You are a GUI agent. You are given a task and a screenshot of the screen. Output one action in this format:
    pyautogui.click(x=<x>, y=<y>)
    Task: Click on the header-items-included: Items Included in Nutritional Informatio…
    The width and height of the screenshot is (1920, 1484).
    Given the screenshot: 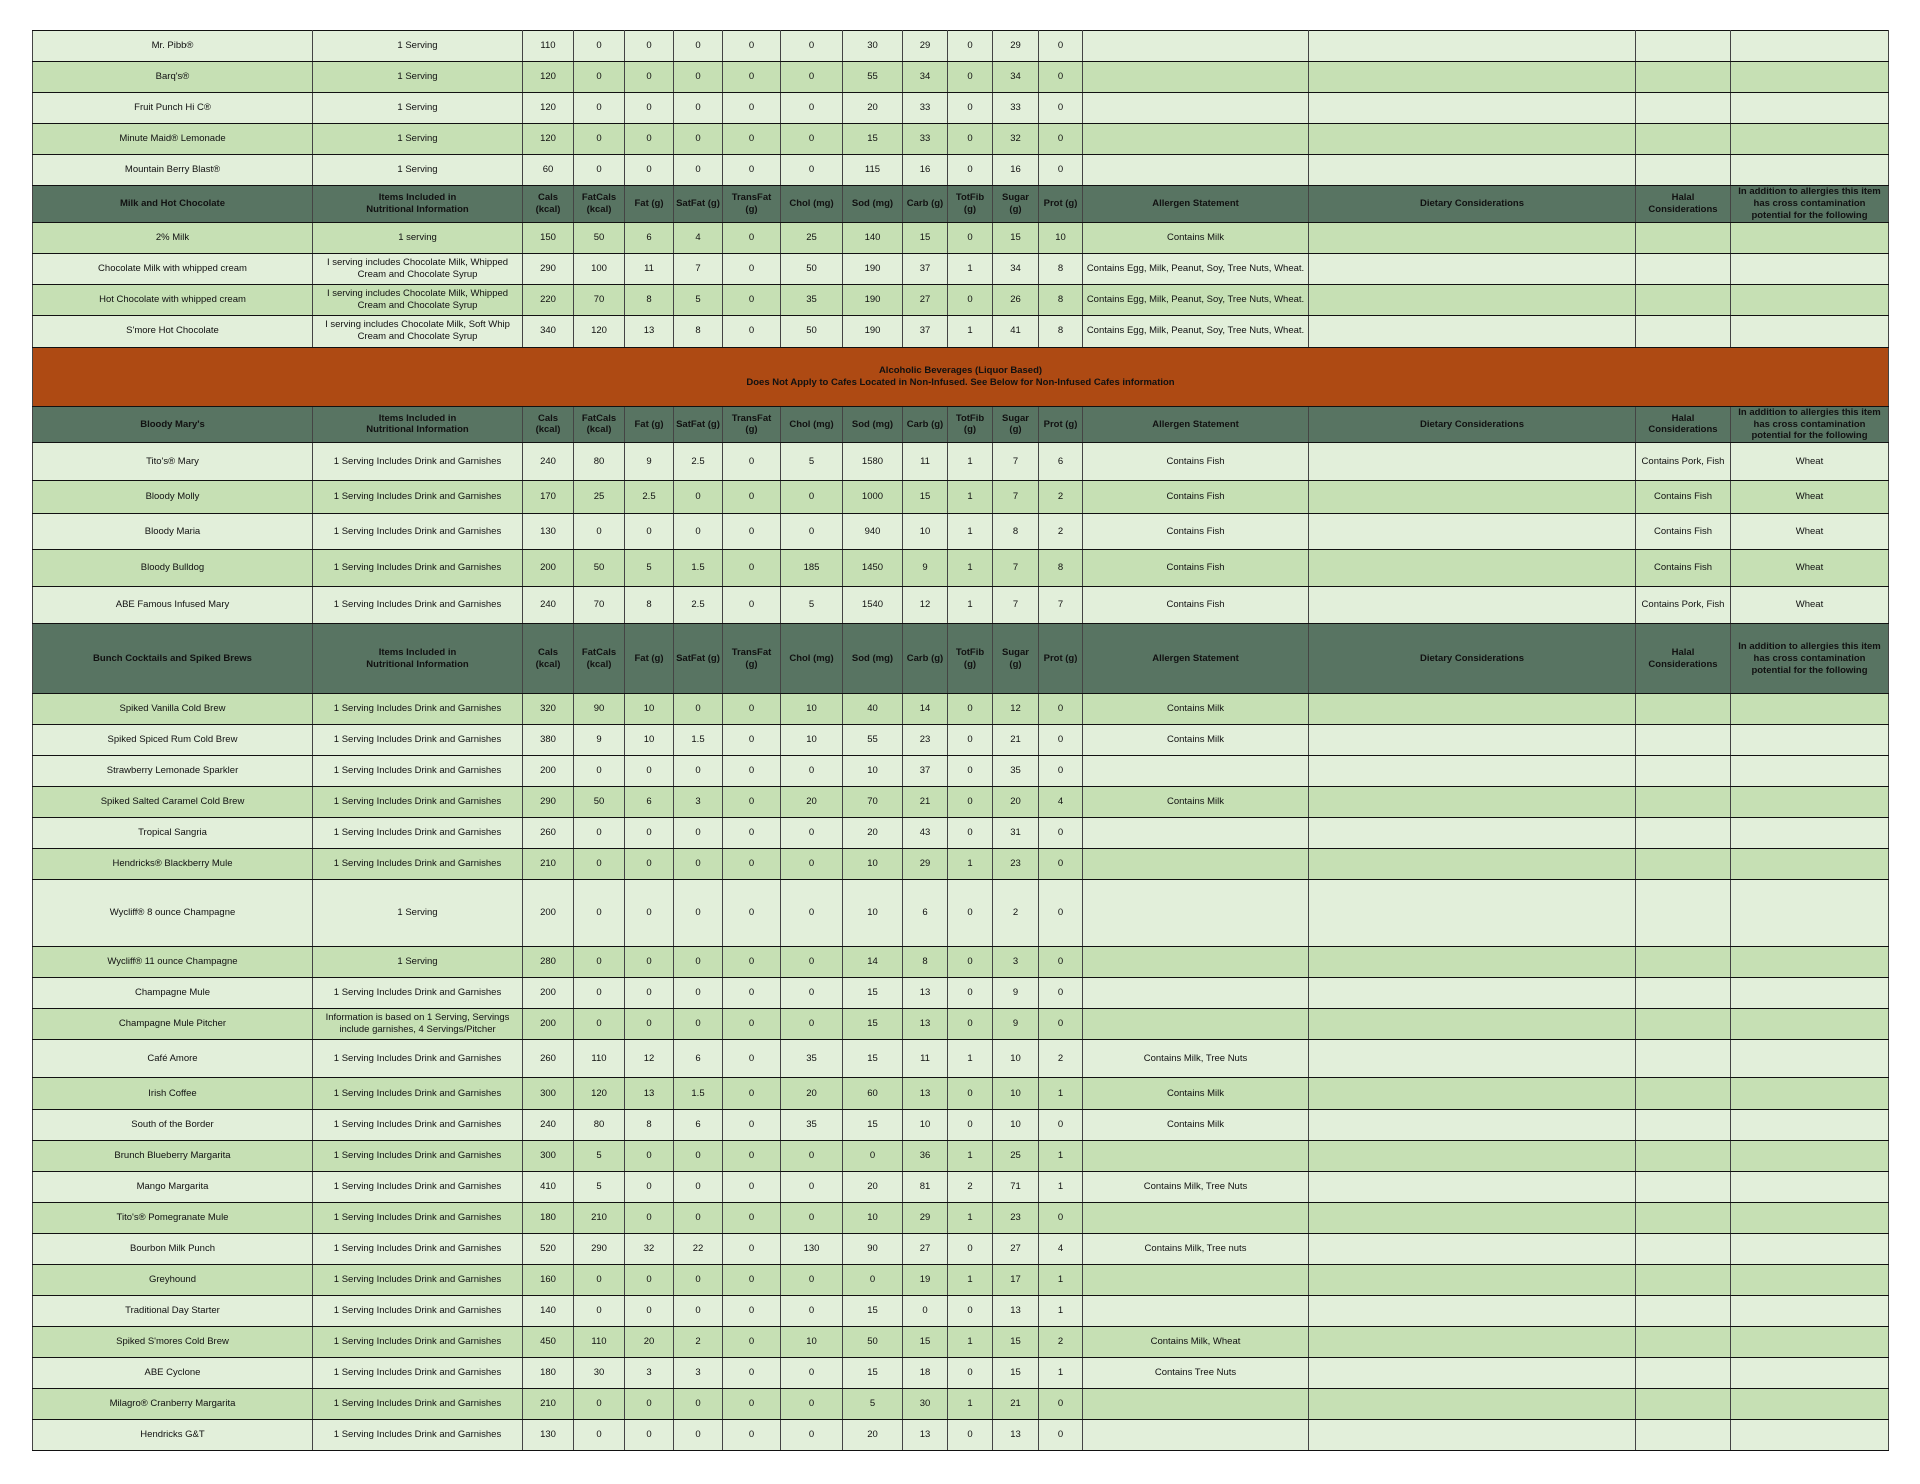 What is the action you would take?
    pyautogui.click(x=417, y=204)
    